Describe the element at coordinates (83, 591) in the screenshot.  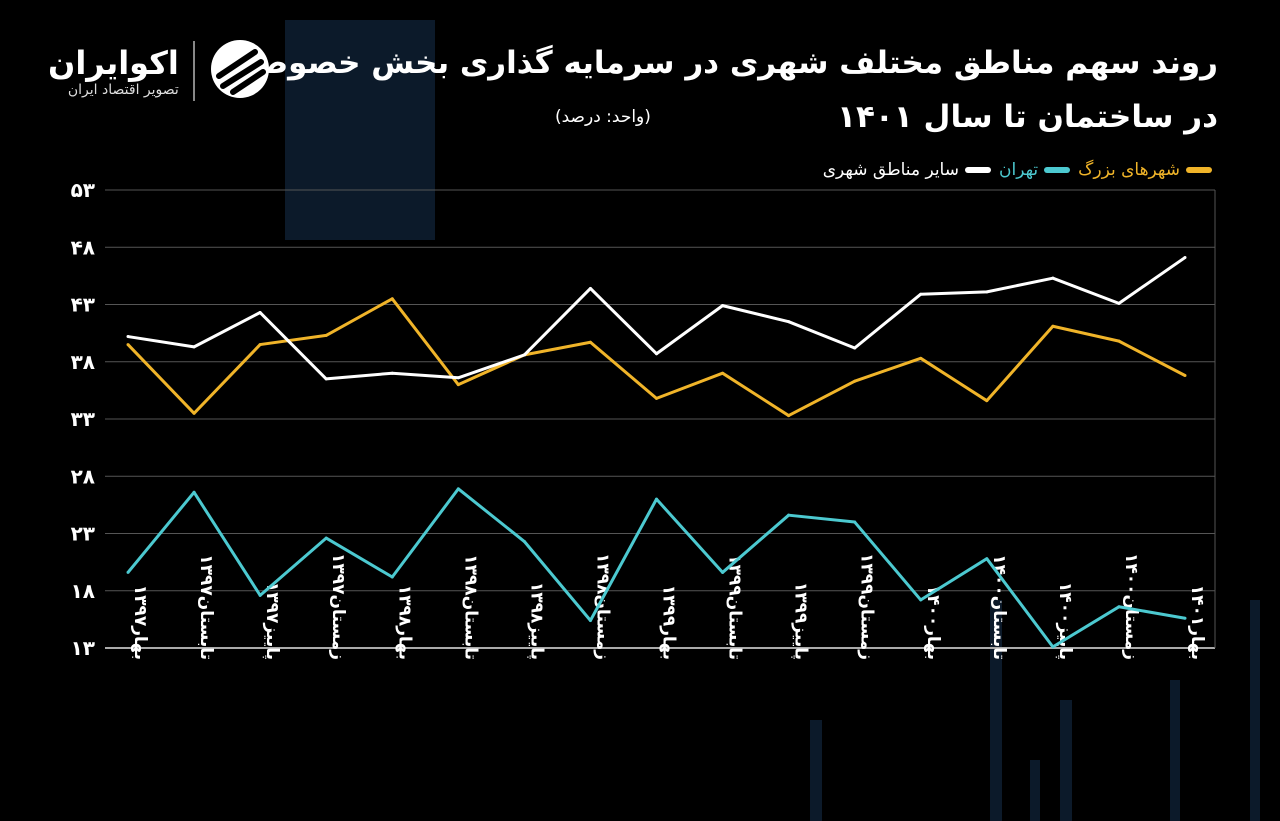
I see `y-tick-label: ۱۸` at that location.